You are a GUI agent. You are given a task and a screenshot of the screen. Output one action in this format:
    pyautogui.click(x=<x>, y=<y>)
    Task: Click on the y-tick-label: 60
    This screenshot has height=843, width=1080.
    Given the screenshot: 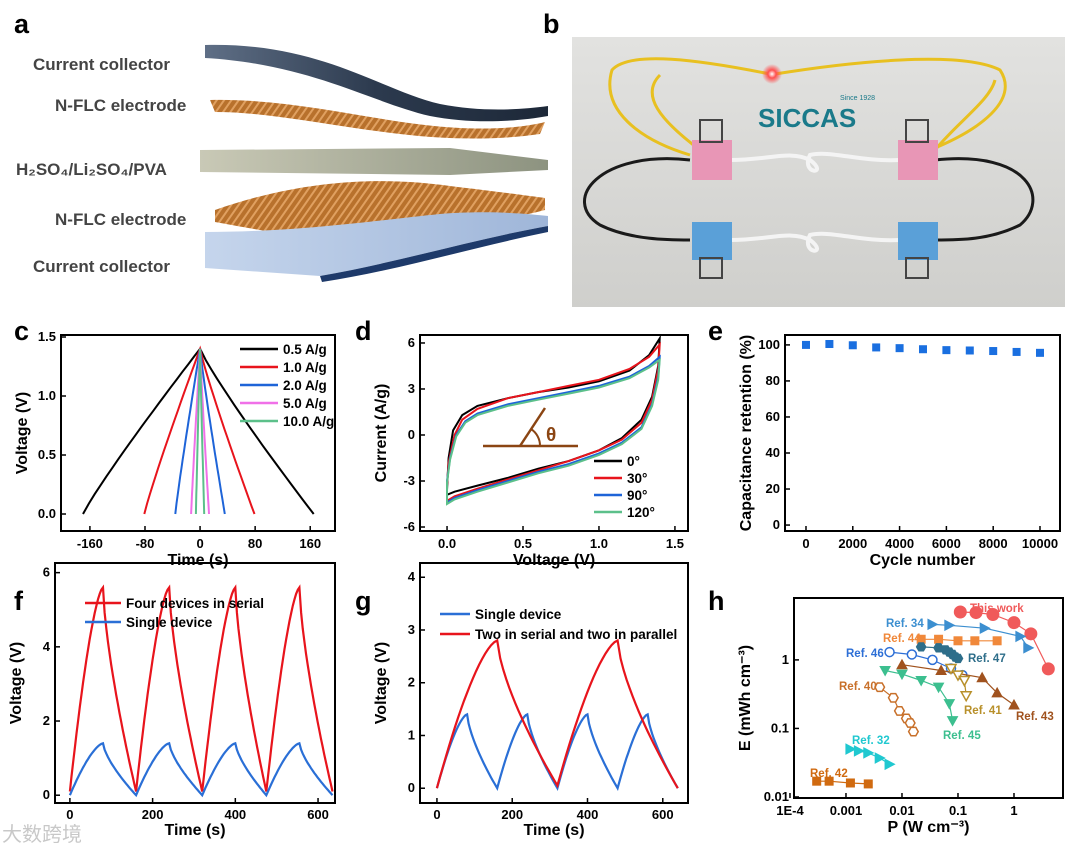 What is the action you would take?
    pyautogui.click(x=773, y=416)
    